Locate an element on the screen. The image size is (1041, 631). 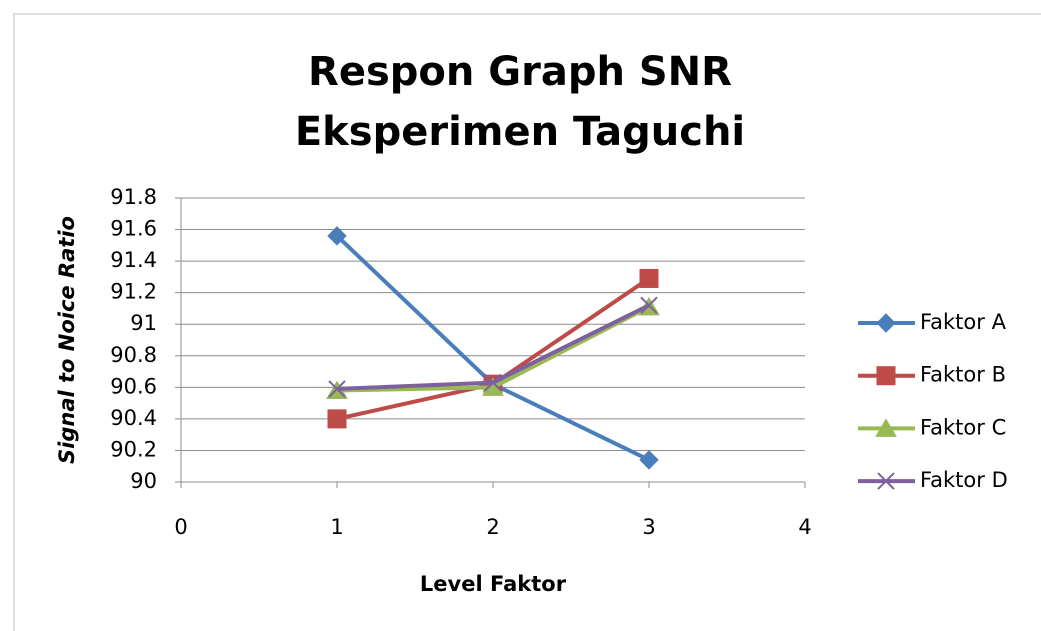
y-tick-label: 90 is located at coordinates (143, 481).